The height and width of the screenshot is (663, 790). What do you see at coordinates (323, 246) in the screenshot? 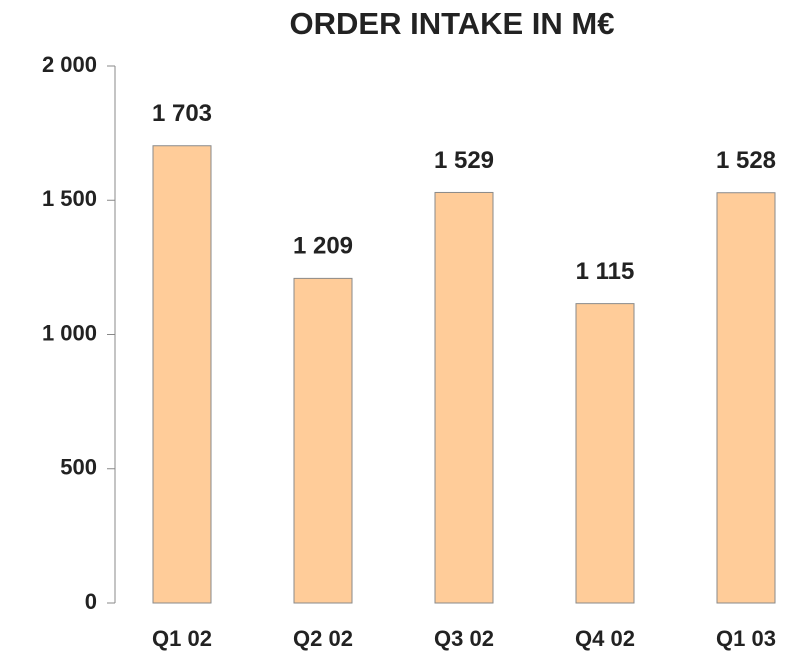
I see `value-label: 1 209` at bounding box center [323, 246].